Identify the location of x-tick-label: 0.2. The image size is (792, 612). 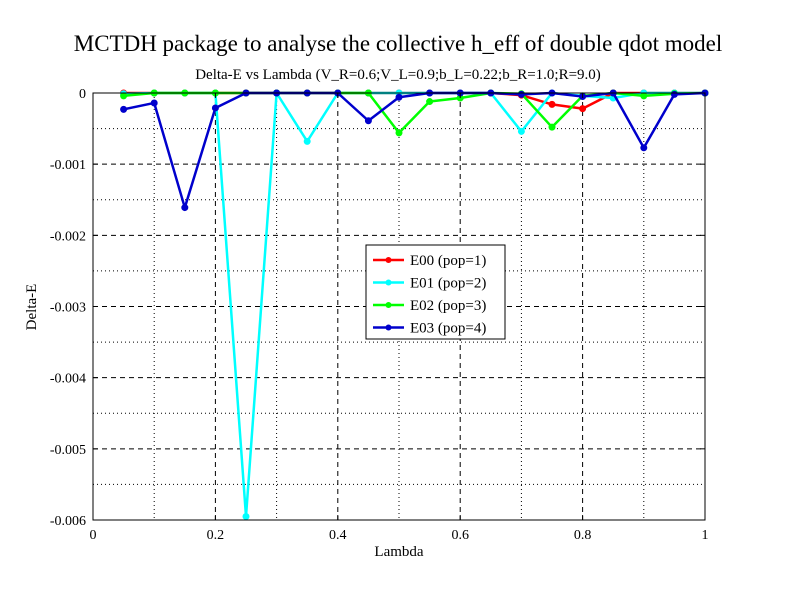
(216, 535).